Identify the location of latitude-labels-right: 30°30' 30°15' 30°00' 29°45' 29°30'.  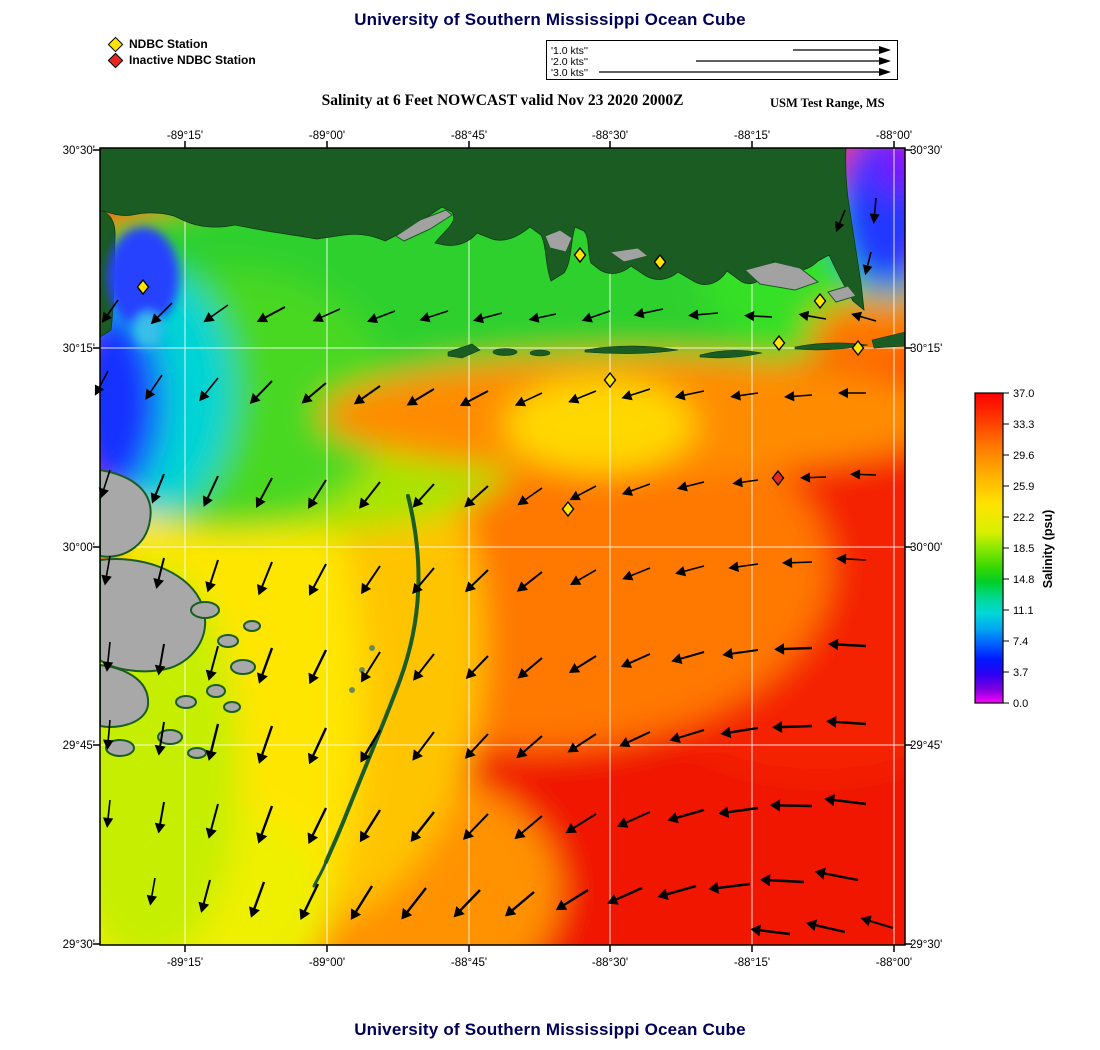
(926, 548).